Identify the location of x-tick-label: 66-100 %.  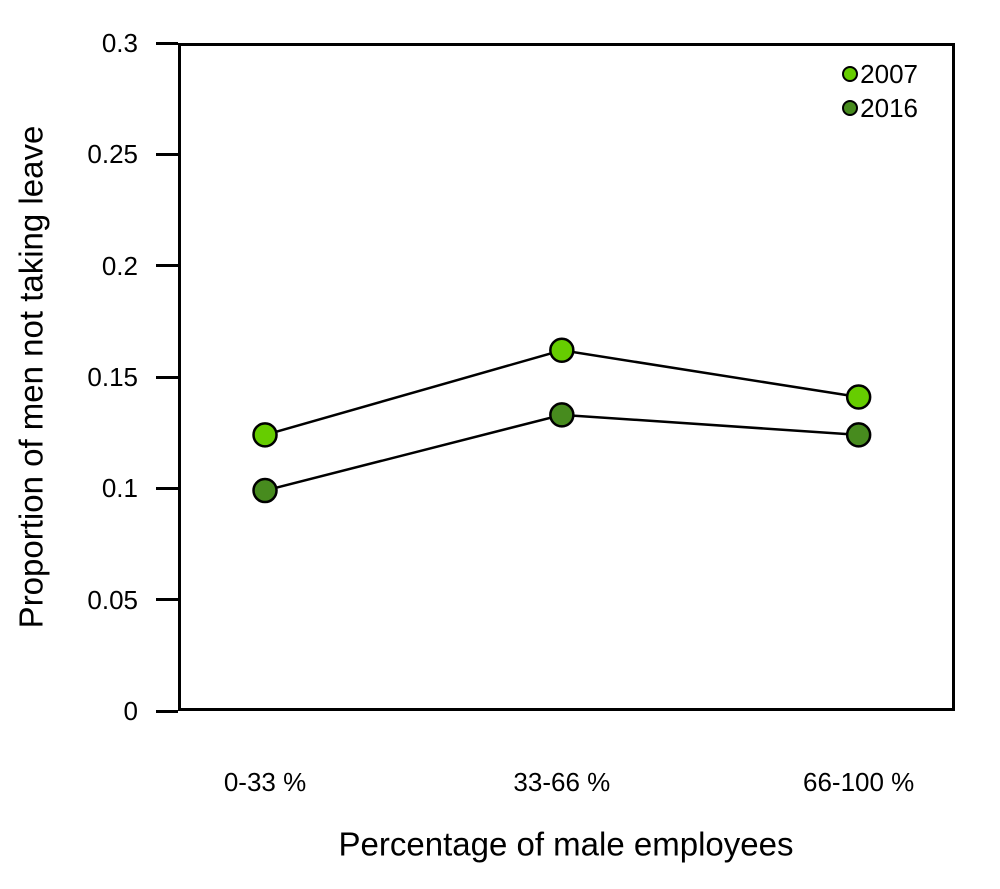
(858, 782).